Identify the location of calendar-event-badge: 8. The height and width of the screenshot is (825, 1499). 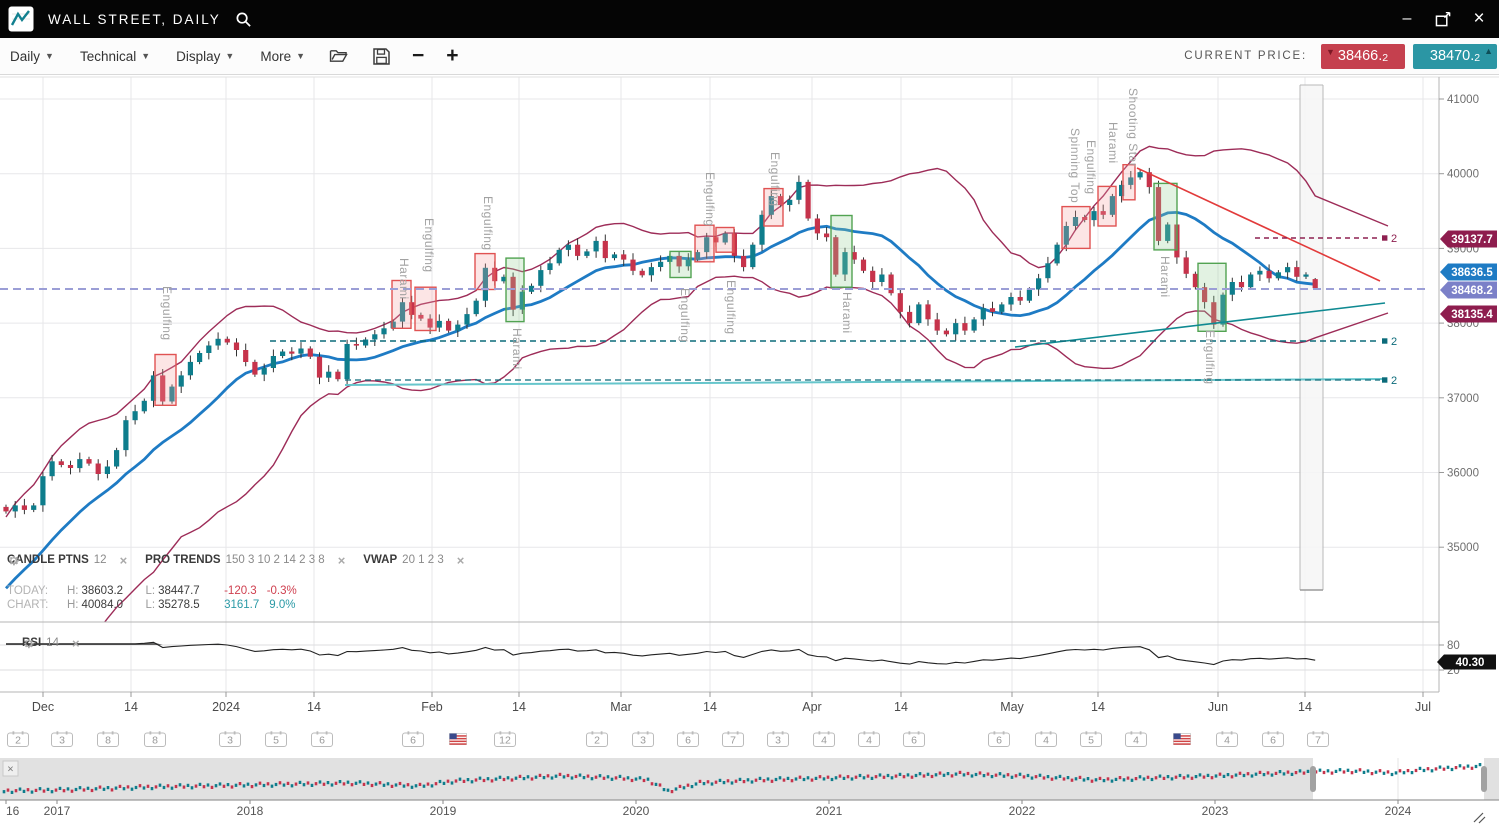
(155, 739).